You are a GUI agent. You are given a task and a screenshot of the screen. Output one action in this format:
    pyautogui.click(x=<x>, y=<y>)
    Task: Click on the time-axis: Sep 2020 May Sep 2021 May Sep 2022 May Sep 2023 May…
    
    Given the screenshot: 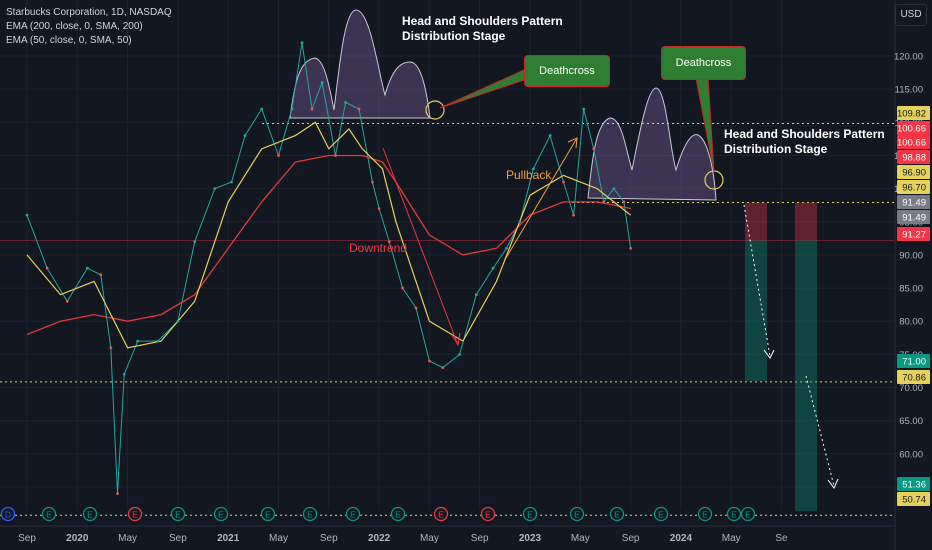 What is the action you would take?
    pyautogui.click(x=447, y=534)
    